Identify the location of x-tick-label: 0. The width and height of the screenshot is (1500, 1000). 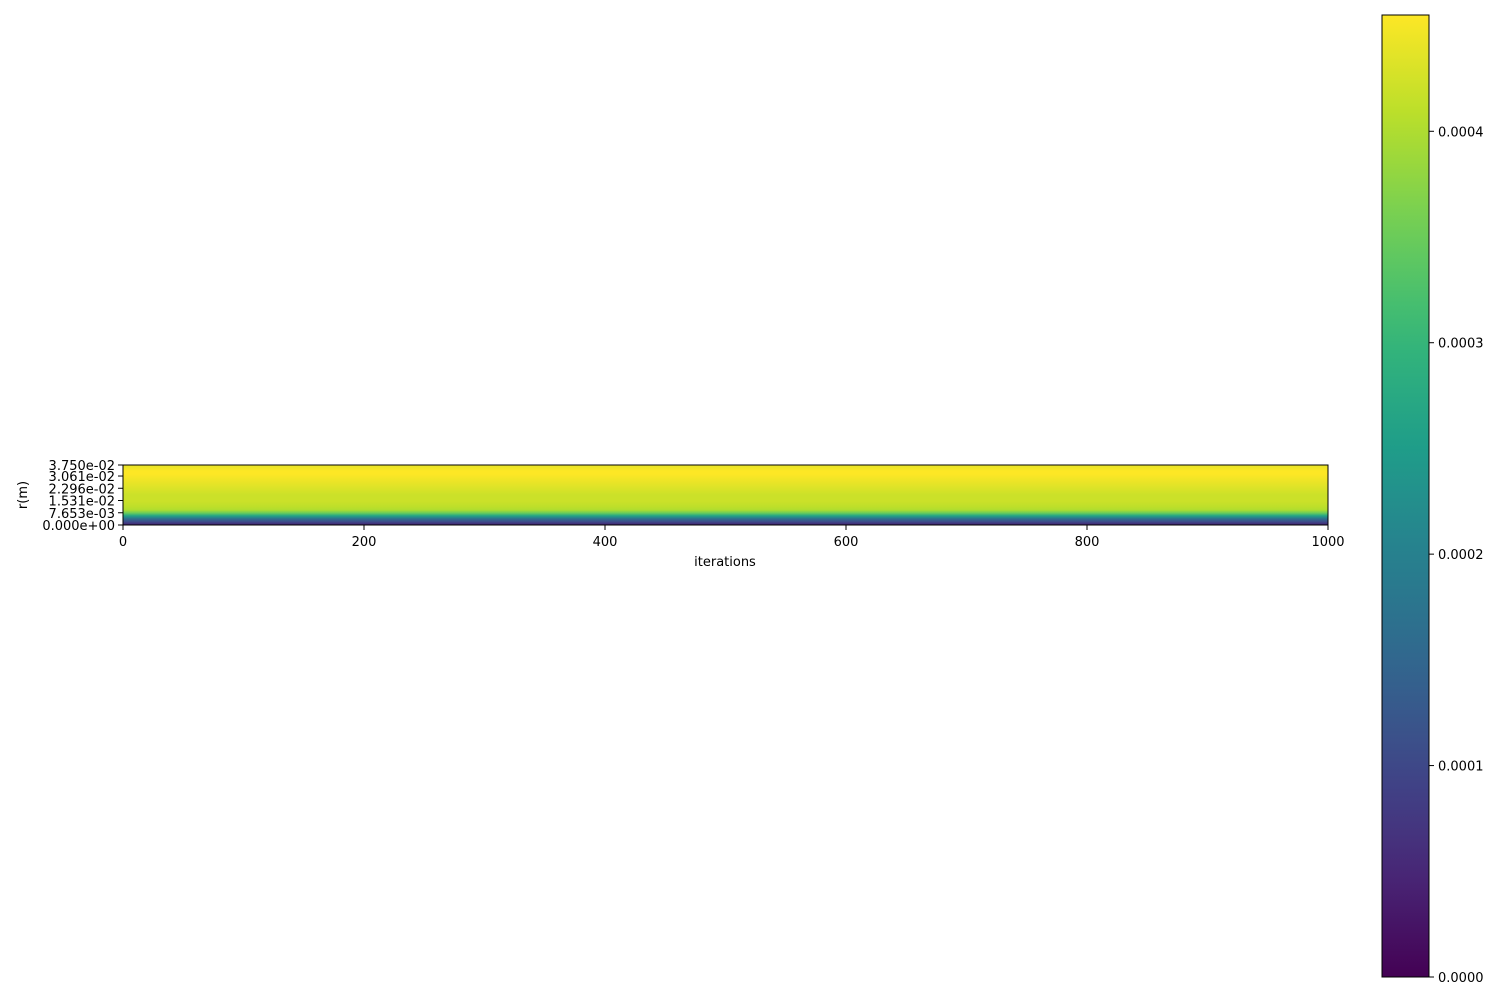
(123, 542).